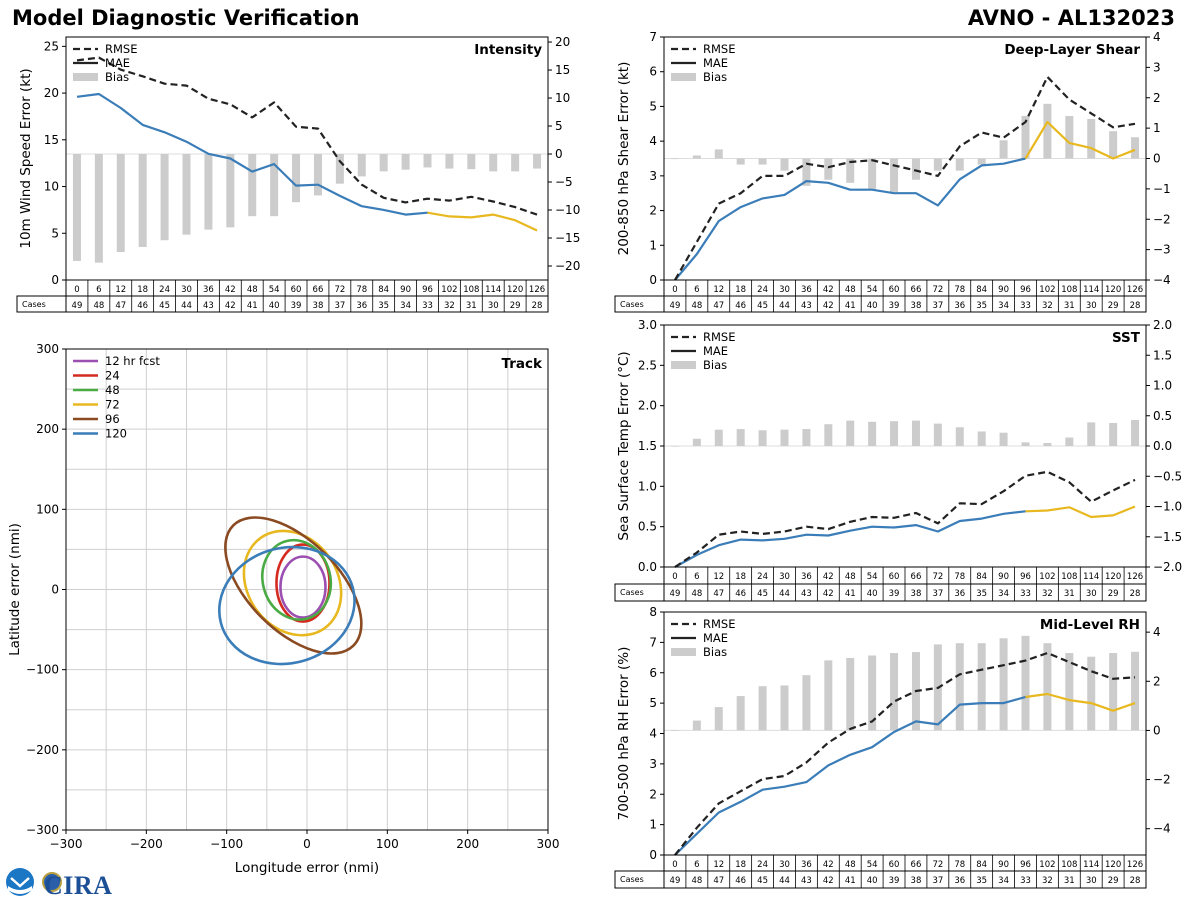 This screenshot has width=1200, height=900. Describe the element at coordinates (1162, 416) in the screenshot. I see `y2-tick-label: 0.5` at that location.